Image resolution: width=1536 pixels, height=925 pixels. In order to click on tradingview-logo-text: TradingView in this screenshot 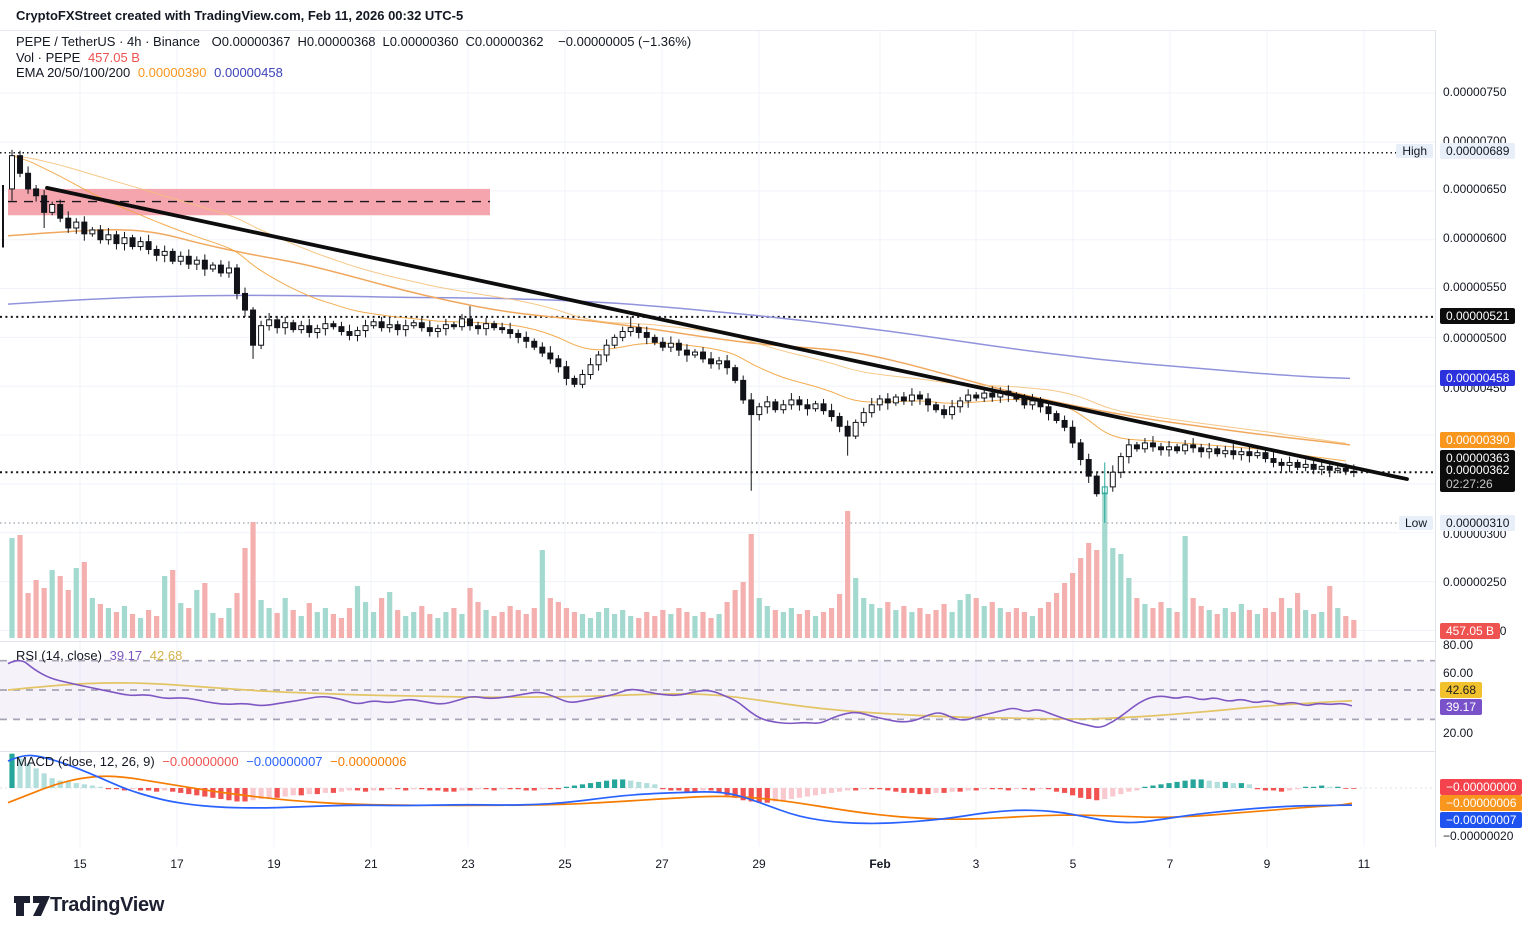, I will do `click(107, 905)`.